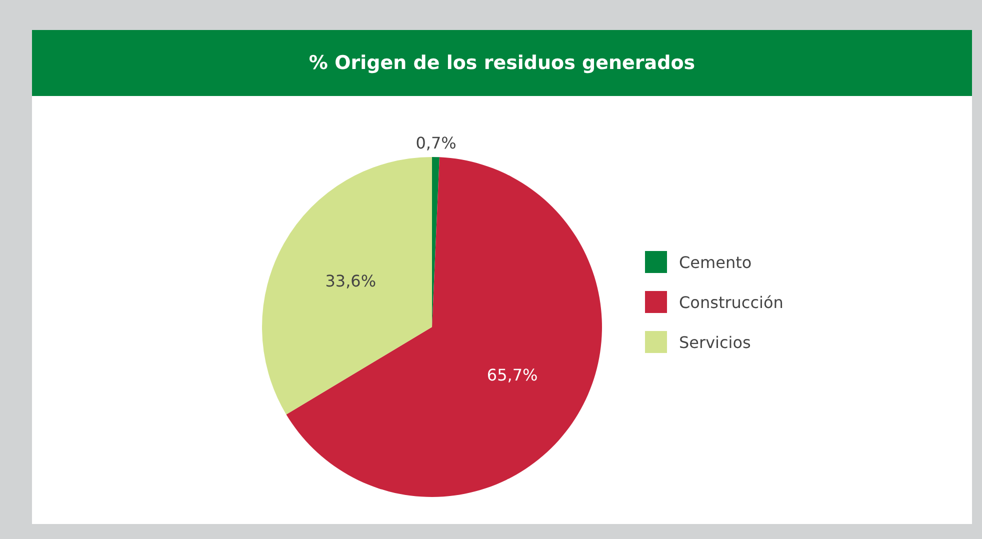 This screenshot has width=982, height=539. What do you see at coordinates (350, 280) in the screenshot?
I see `data-label: 33,6%` at bounding box center [350, 280].